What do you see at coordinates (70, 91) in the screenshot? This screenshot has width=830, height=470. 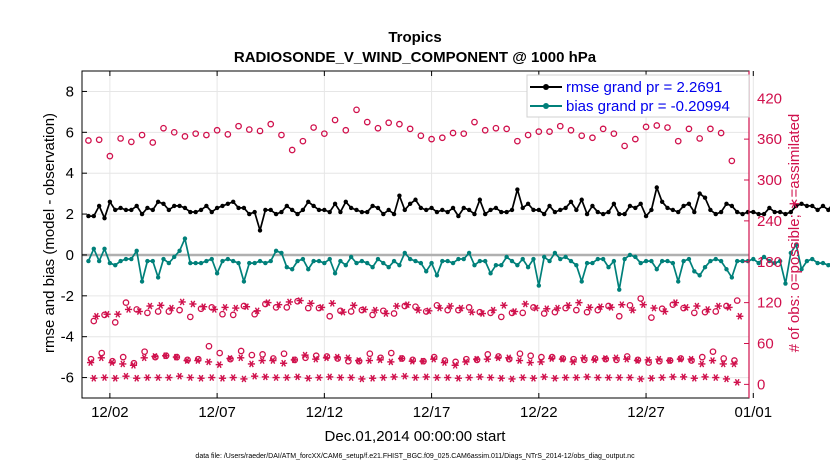 I see `y-tick-label: 8` at bounding box center [70, 91].